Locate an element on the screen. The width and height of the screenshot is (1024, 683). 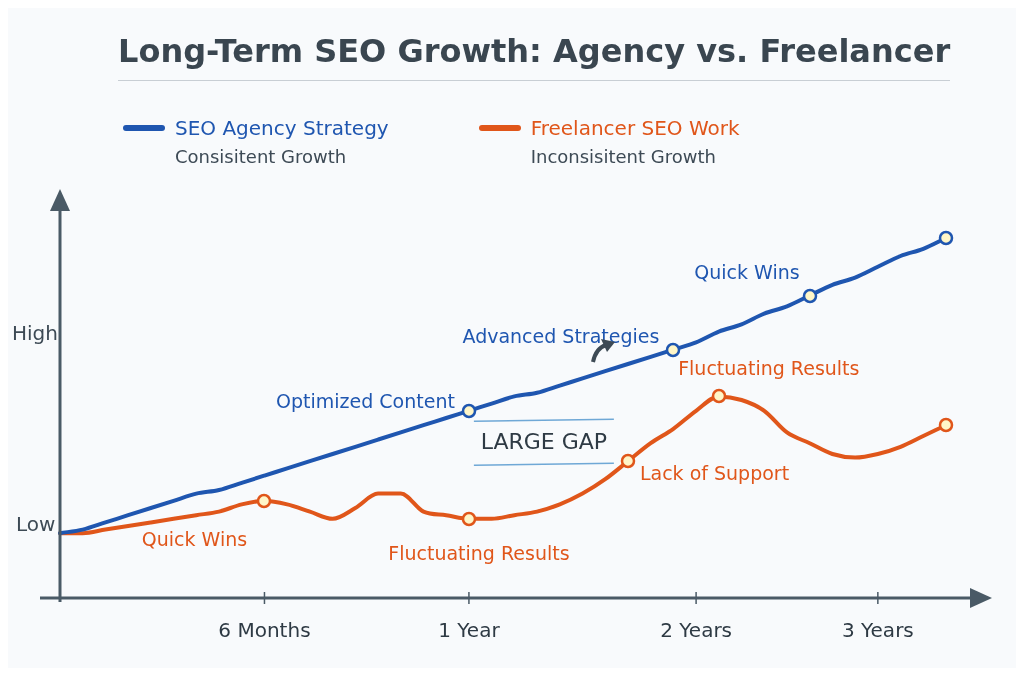
text: Consisitent Growth is located at coordinates (261, 156).